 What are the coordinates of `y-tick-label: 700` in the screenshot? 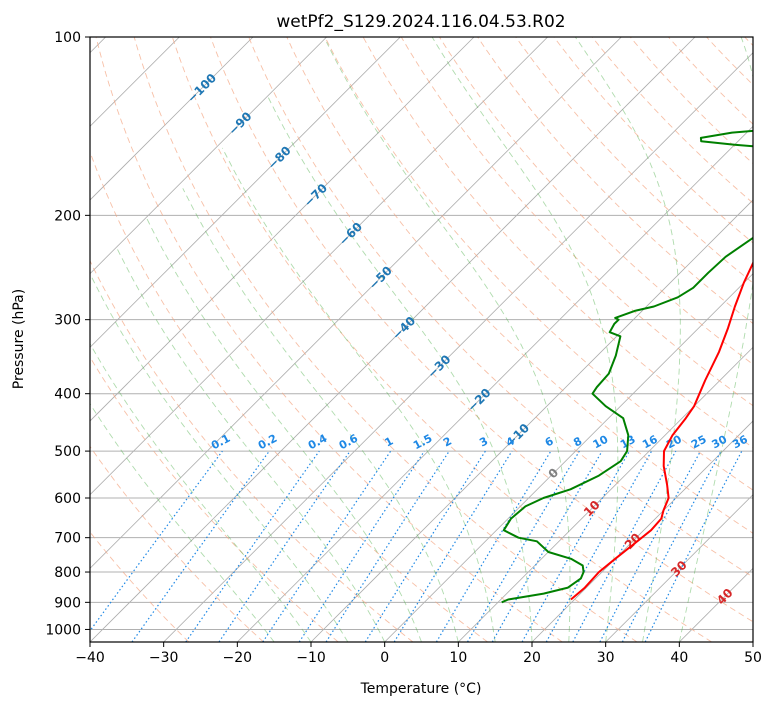 It's located at (67, 539).